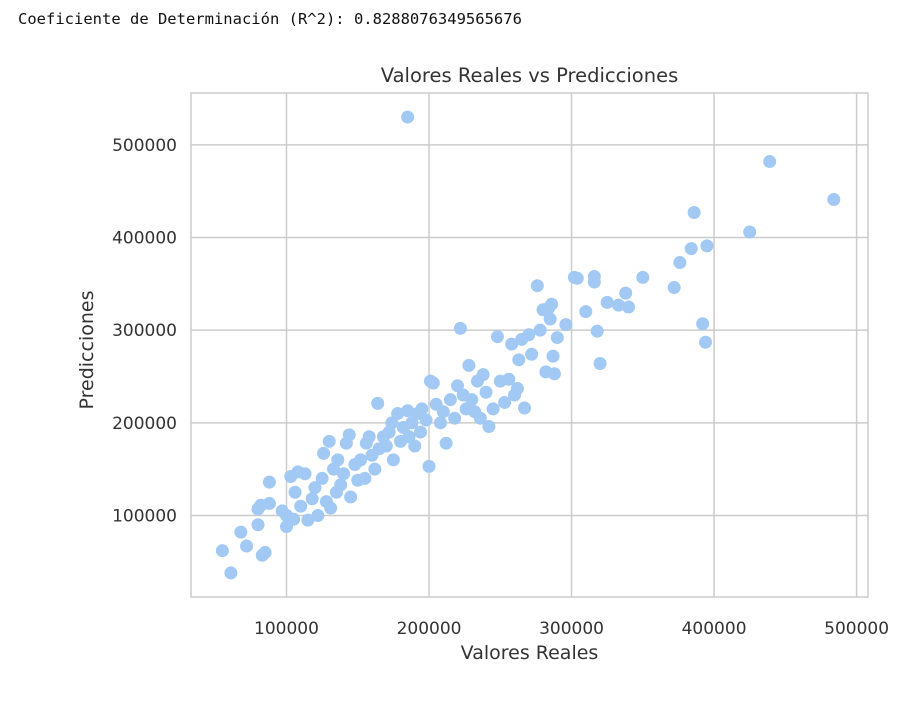 The height and width of the screenshot is (702, 919). I want to click on y-tick-label: 200000, so click(144, 424).